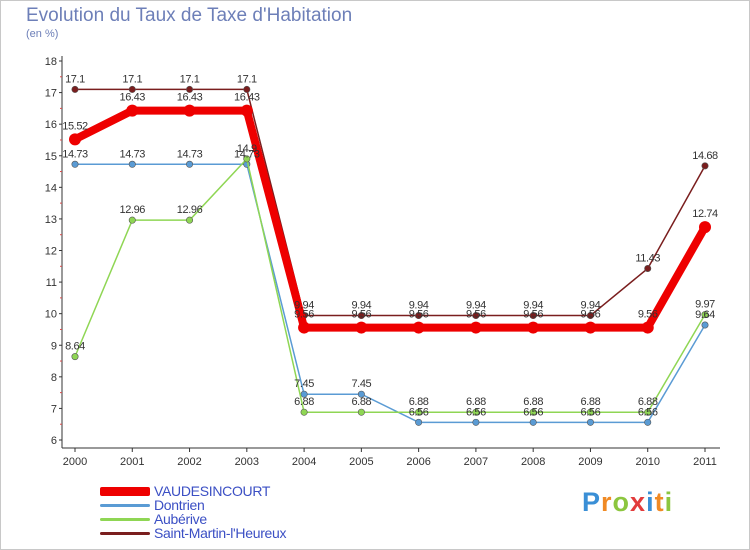  What do you see at coordinates (220, 533) in the screenshot?
I see `legend-label: Saint-Martin-l'Heureux` at bounding box center [220, 533].